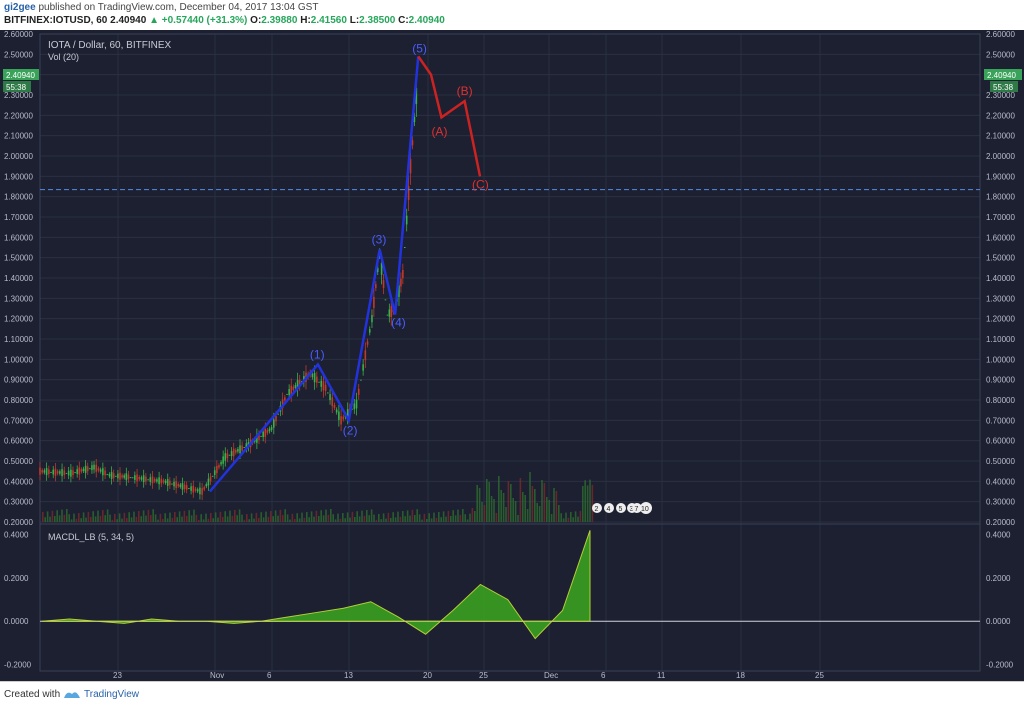  What do you see at coordinates (998, 578) in the screenshot?
I see `macd-tick-label-right: 0.2000` at bounding box center [998, 578].